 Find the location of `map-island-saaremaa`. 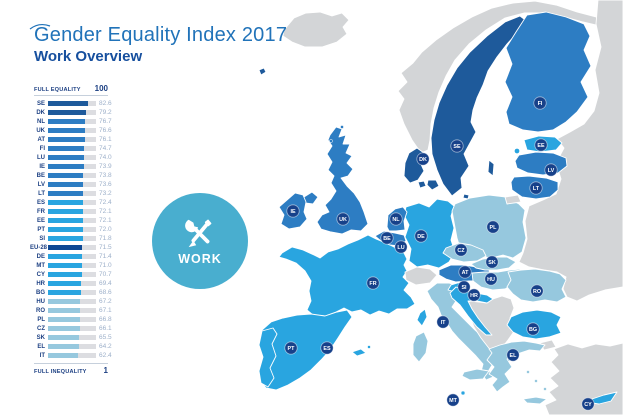

map-island-saaremaa is located at coordinates (517, 151).